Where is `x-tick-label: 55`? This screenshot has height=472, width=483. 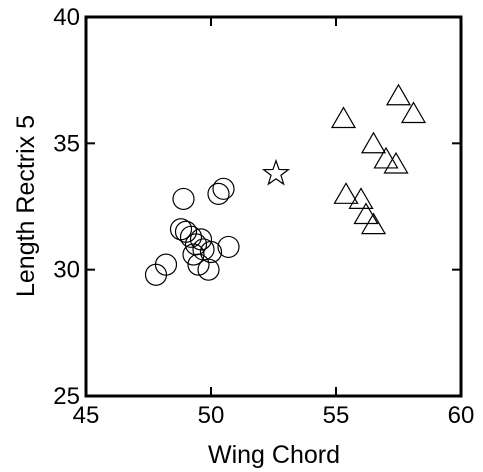 x-tick-label: 55 is located at coordinates (336, 415).